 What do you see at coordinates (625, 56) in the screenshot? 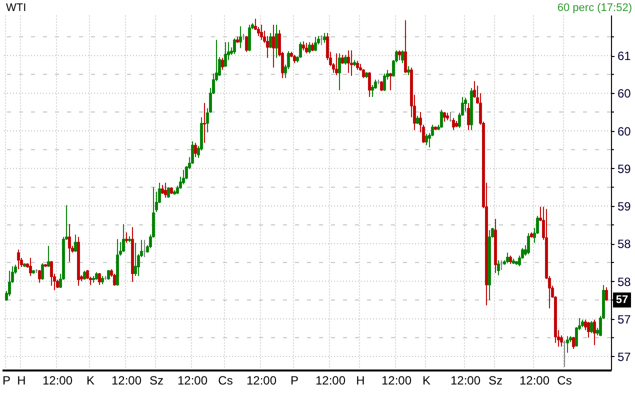
I see `y-tick-label: 61` at bounding box center [625, 56].